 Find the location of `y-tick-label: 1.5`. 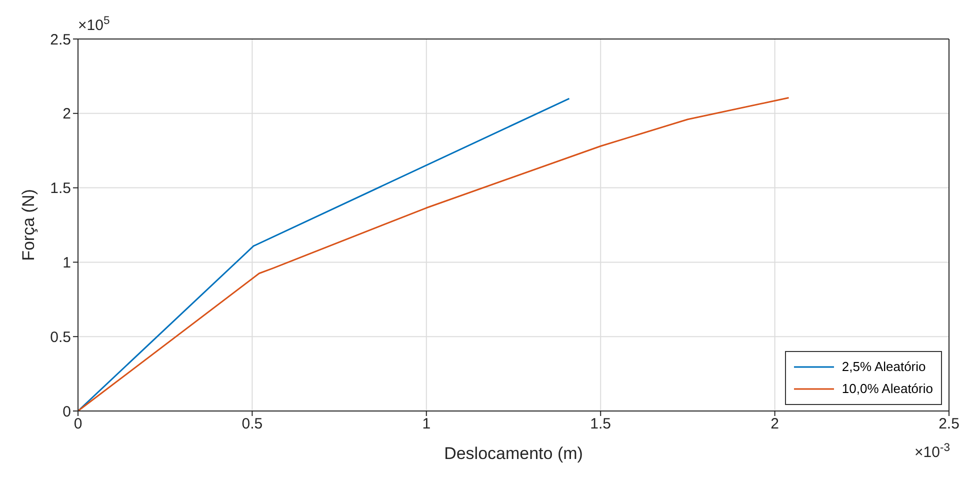

y-tick-label: 1.5 is located at coordinates (60, 189).